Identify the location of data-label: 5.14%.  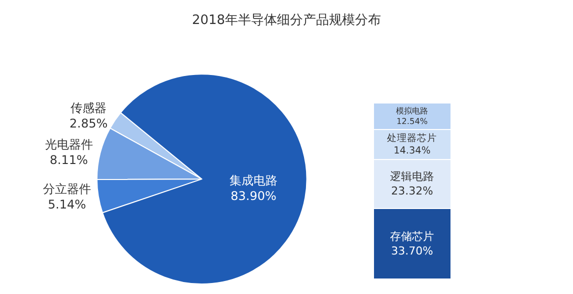
(67, 205).